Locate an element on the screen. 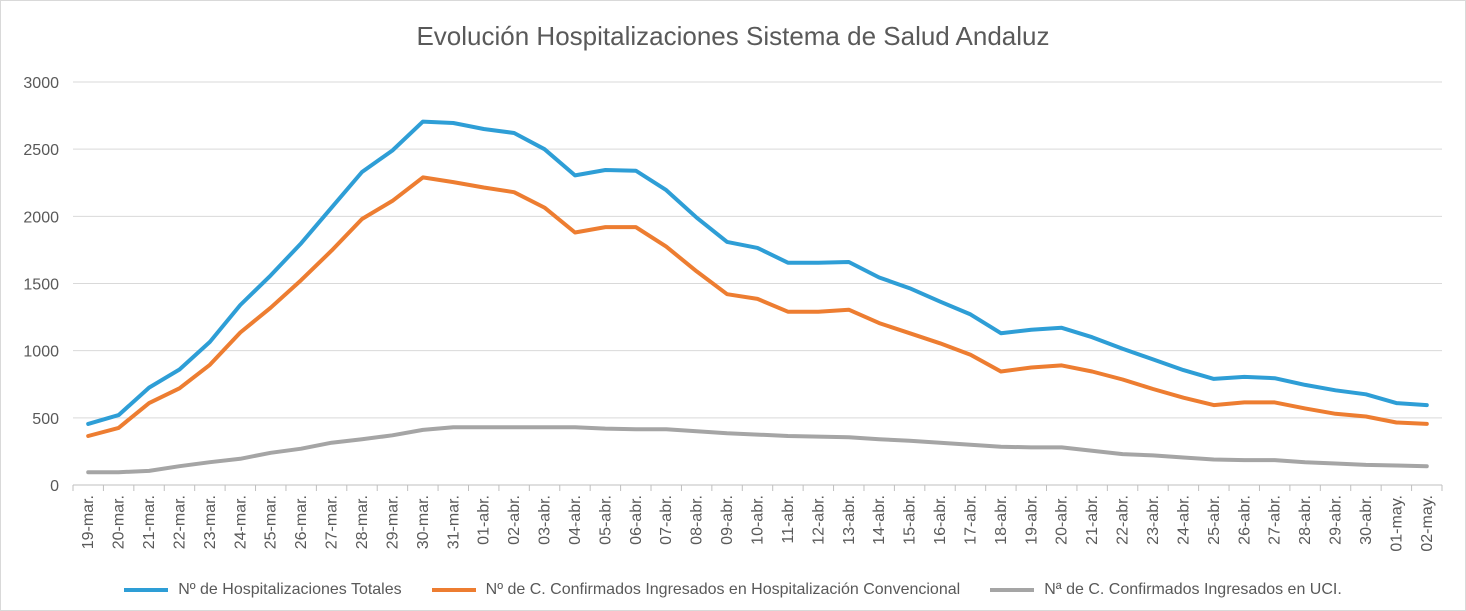 Image resolution: width=1466 pixels, height=611 pixels. x-tick-label: 07-abr. is located at coordinates (666, 520).